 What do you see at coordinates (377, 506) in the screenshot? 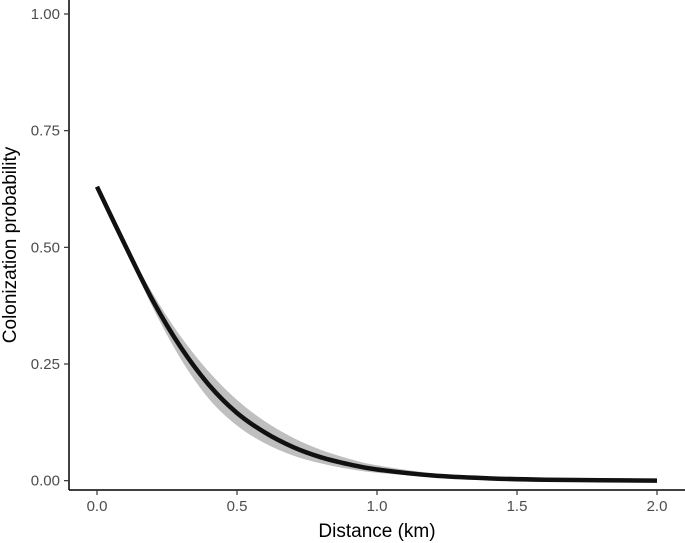
I see `x-tick-label: 1.0` at bounding box center [377, 506].